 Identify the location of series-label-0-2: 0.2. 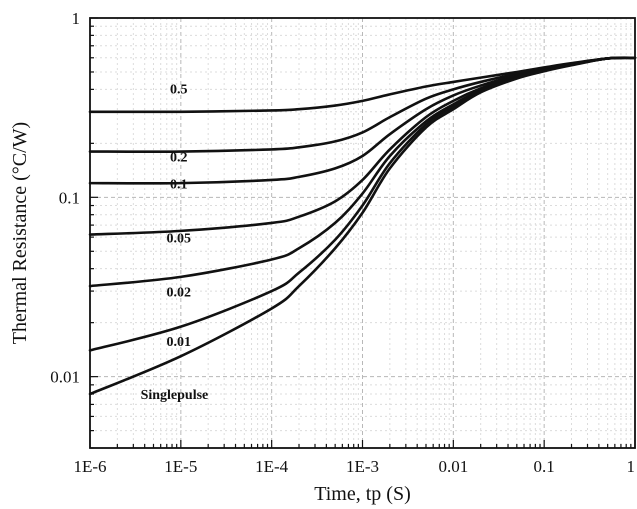
(179, 158).